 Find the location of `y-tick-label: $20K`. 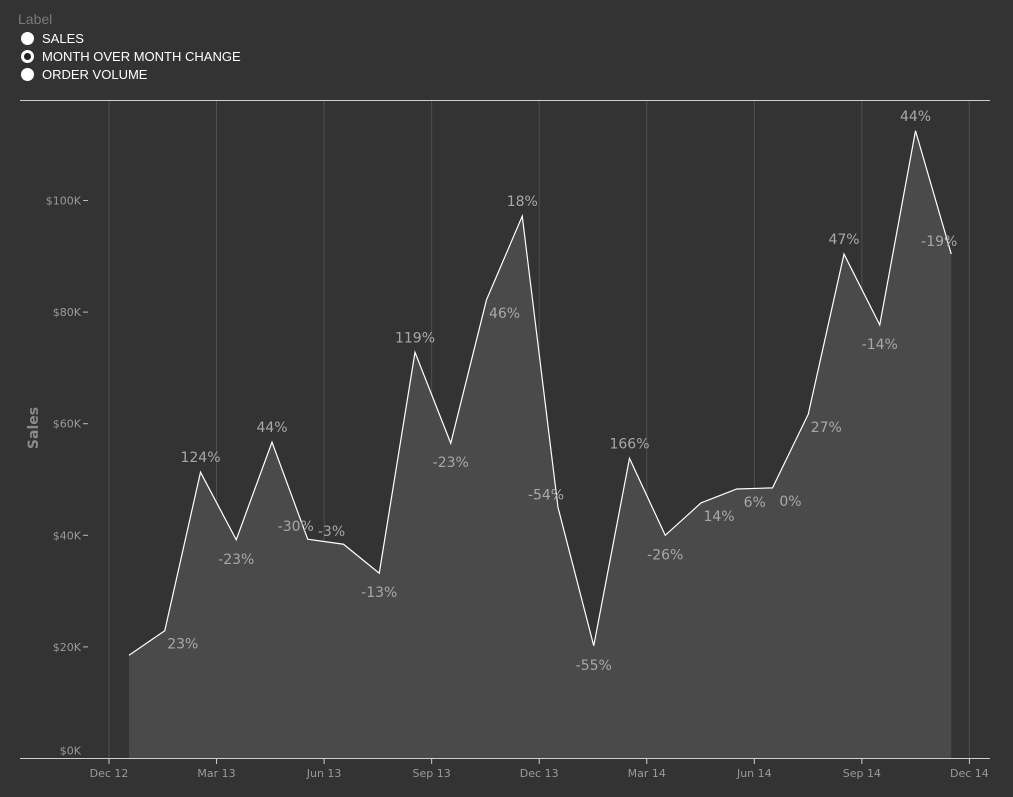

y-tick-label: $20K is located at coordinates (67, 647).